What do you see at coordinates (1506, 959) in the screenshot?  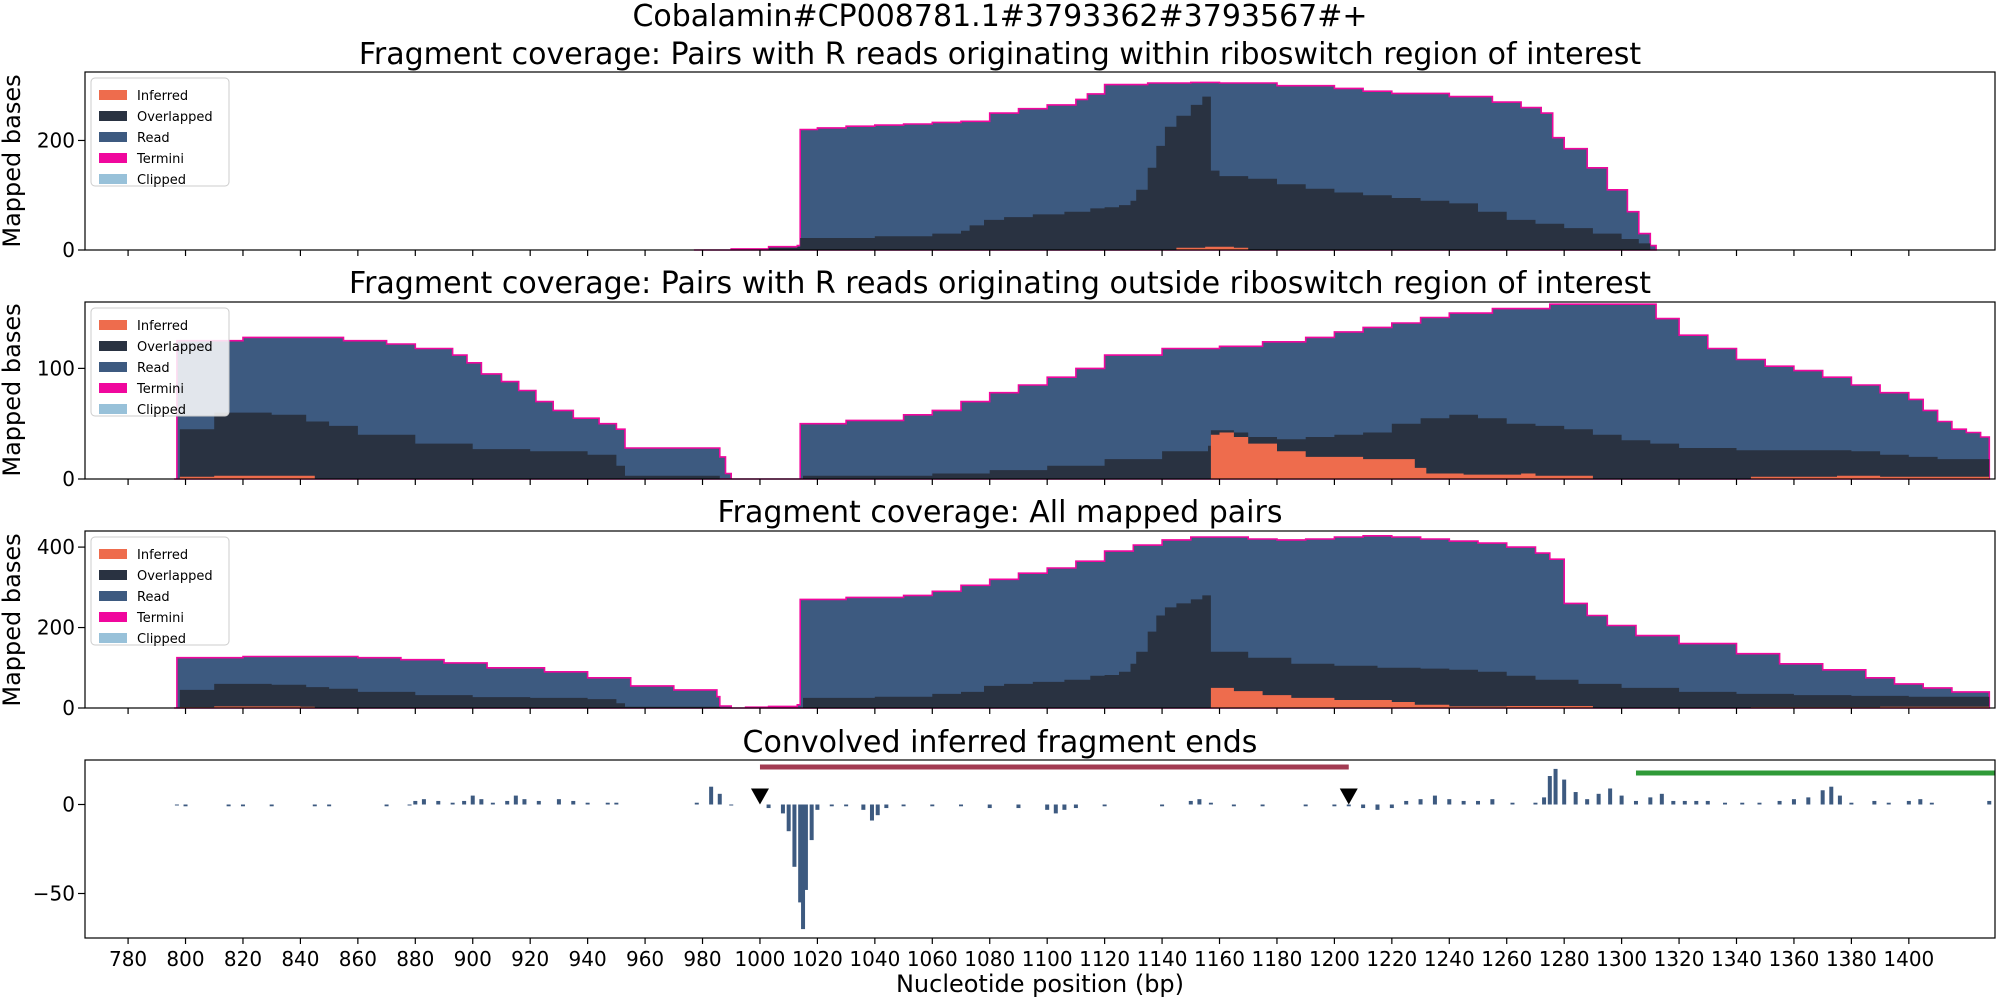 I see `x-tick-label: 1260` at bounding box center [1506, 959].